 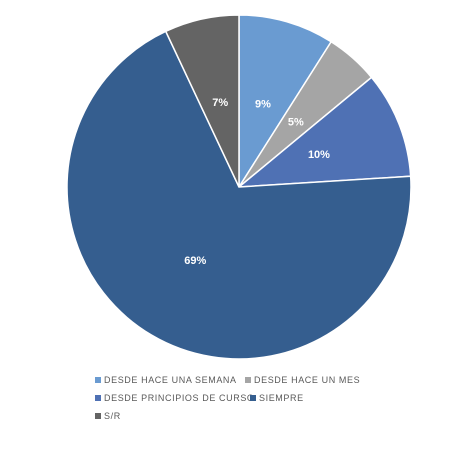 I want to click on legend-label: SIEMPRE, so click(x=281, y=398).